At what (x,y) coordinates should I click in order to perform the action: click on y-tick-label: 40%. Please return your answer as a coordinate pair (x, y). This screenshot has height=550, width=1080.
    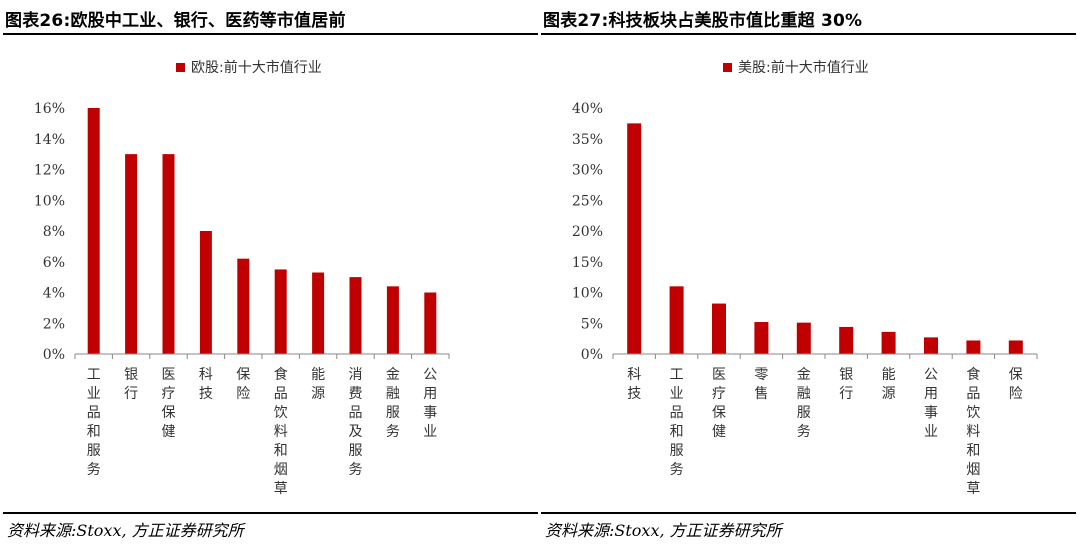
    Looking at the image, I should click on (587, 109).